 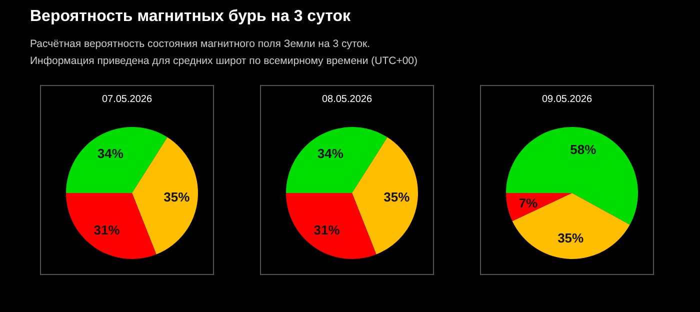 What do you see at coordinates (528, 202) in the screenshot?
I see `data-label: 7%` at bounding box center [528, 202].